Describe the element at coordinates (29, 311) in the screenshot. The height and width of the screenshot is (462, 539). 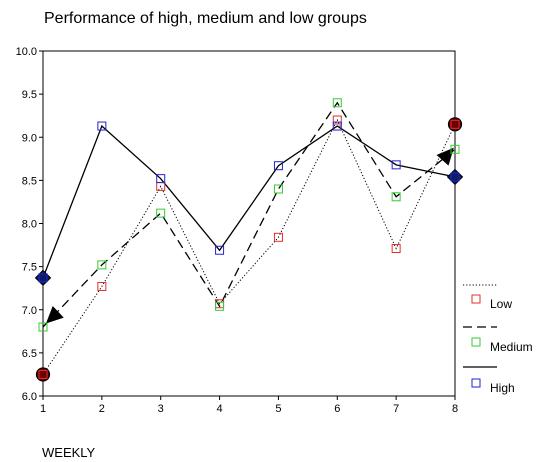
I see `y-tick-label: 7.0` at that location.